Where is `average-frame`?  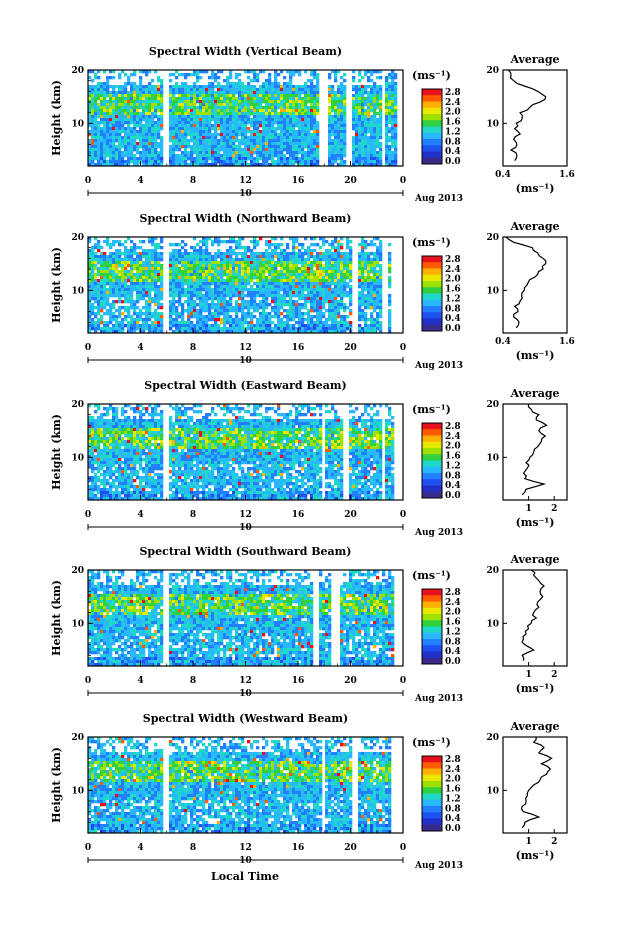
average-frame is located at coordinates (535, 618).